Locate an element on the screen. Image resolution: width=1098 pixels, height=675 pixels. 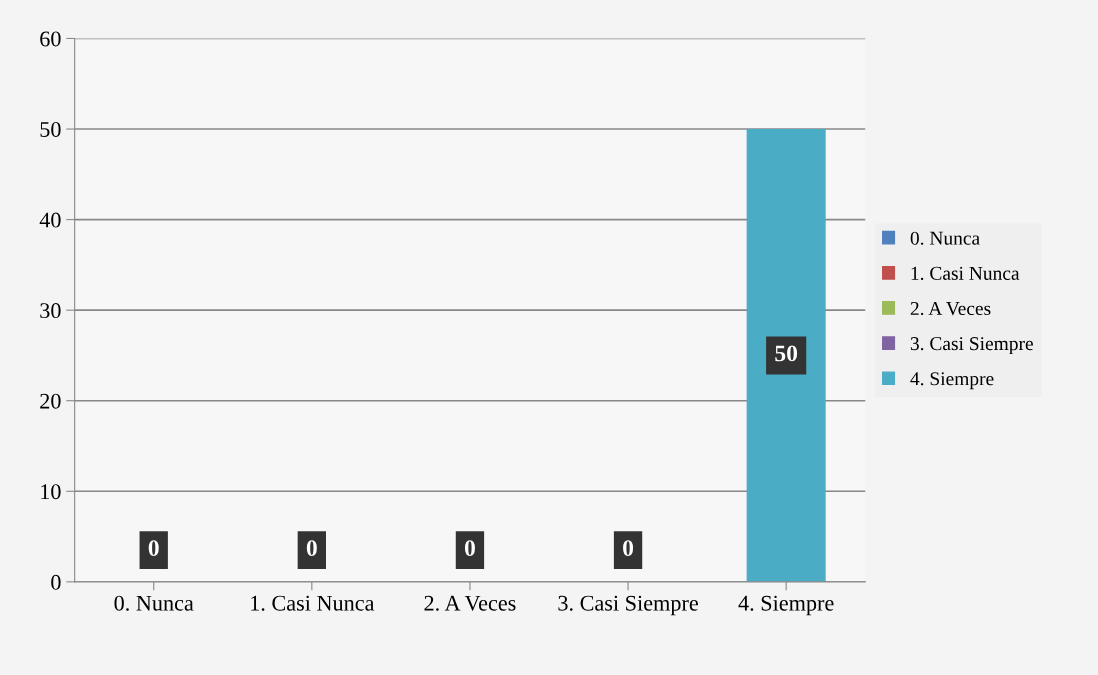
y-tick-label: 40 is located at coordinates (50, 220).